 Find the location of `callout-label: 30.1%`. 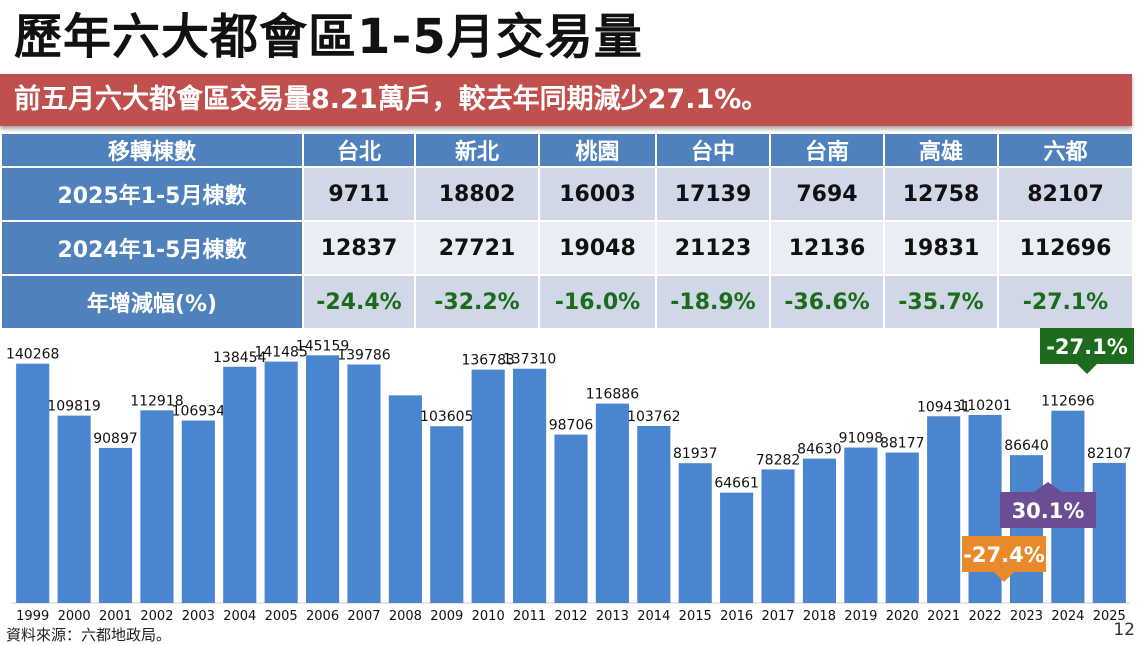

callout-label: 30.1% is located at coordinates (1048, 511).